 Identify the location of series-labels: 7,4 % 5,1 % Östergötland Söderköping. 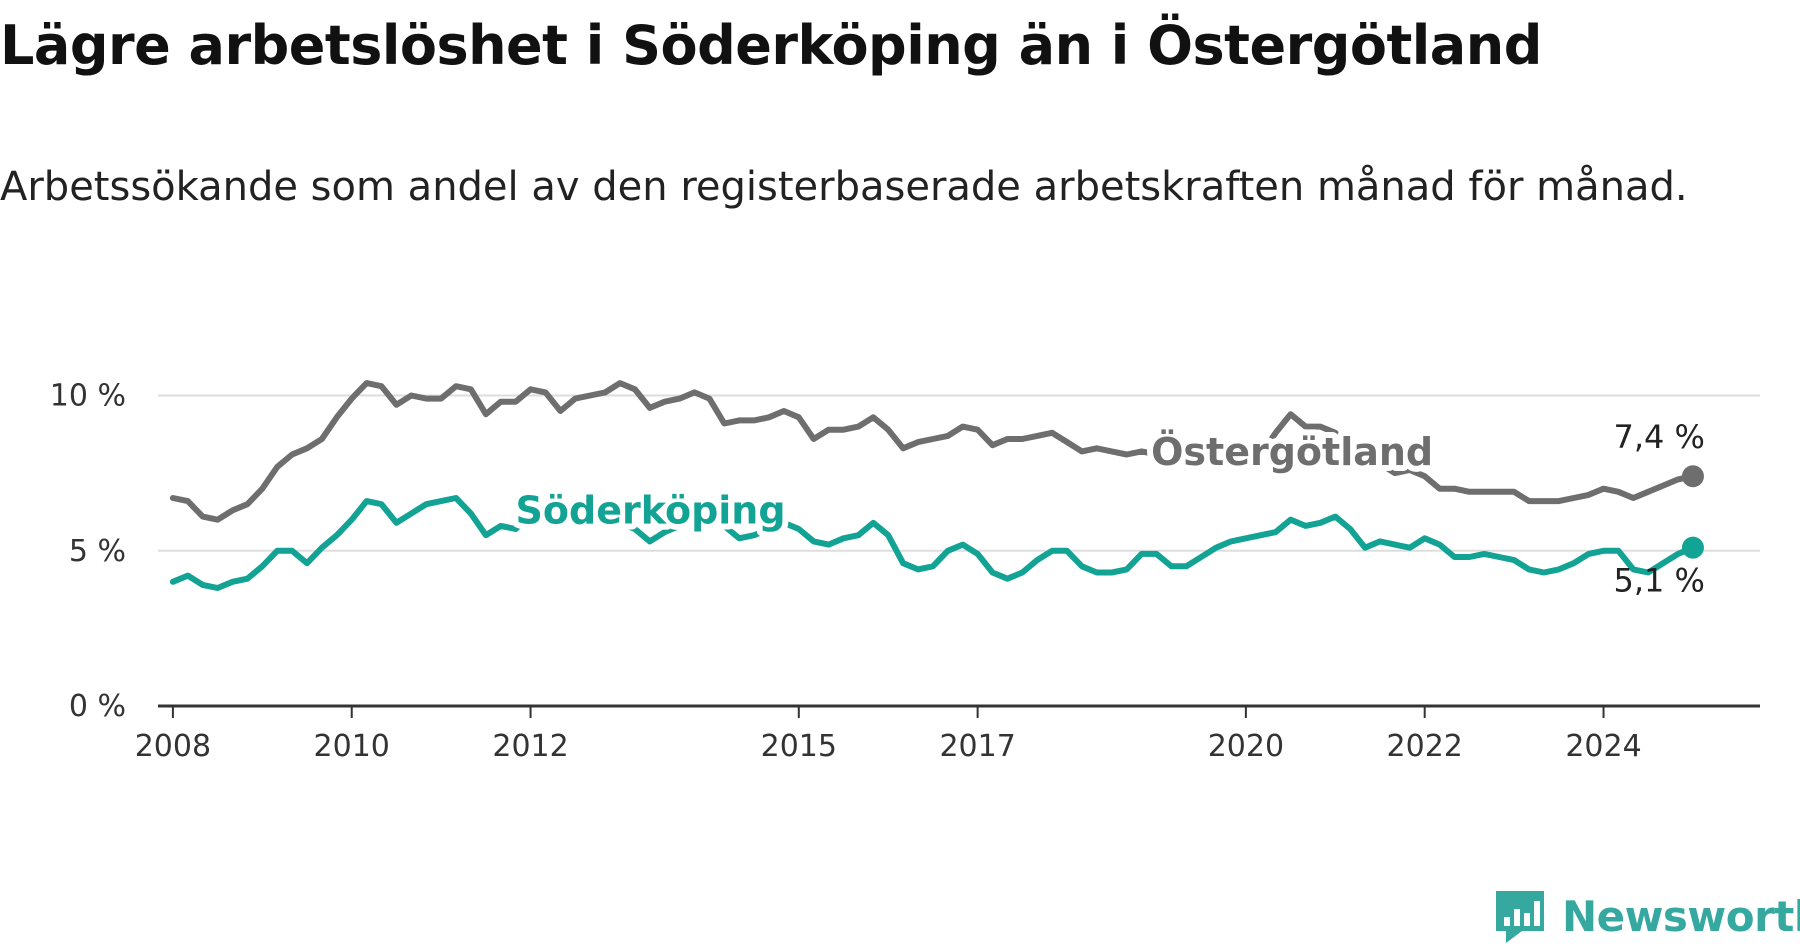
(1107, 509).